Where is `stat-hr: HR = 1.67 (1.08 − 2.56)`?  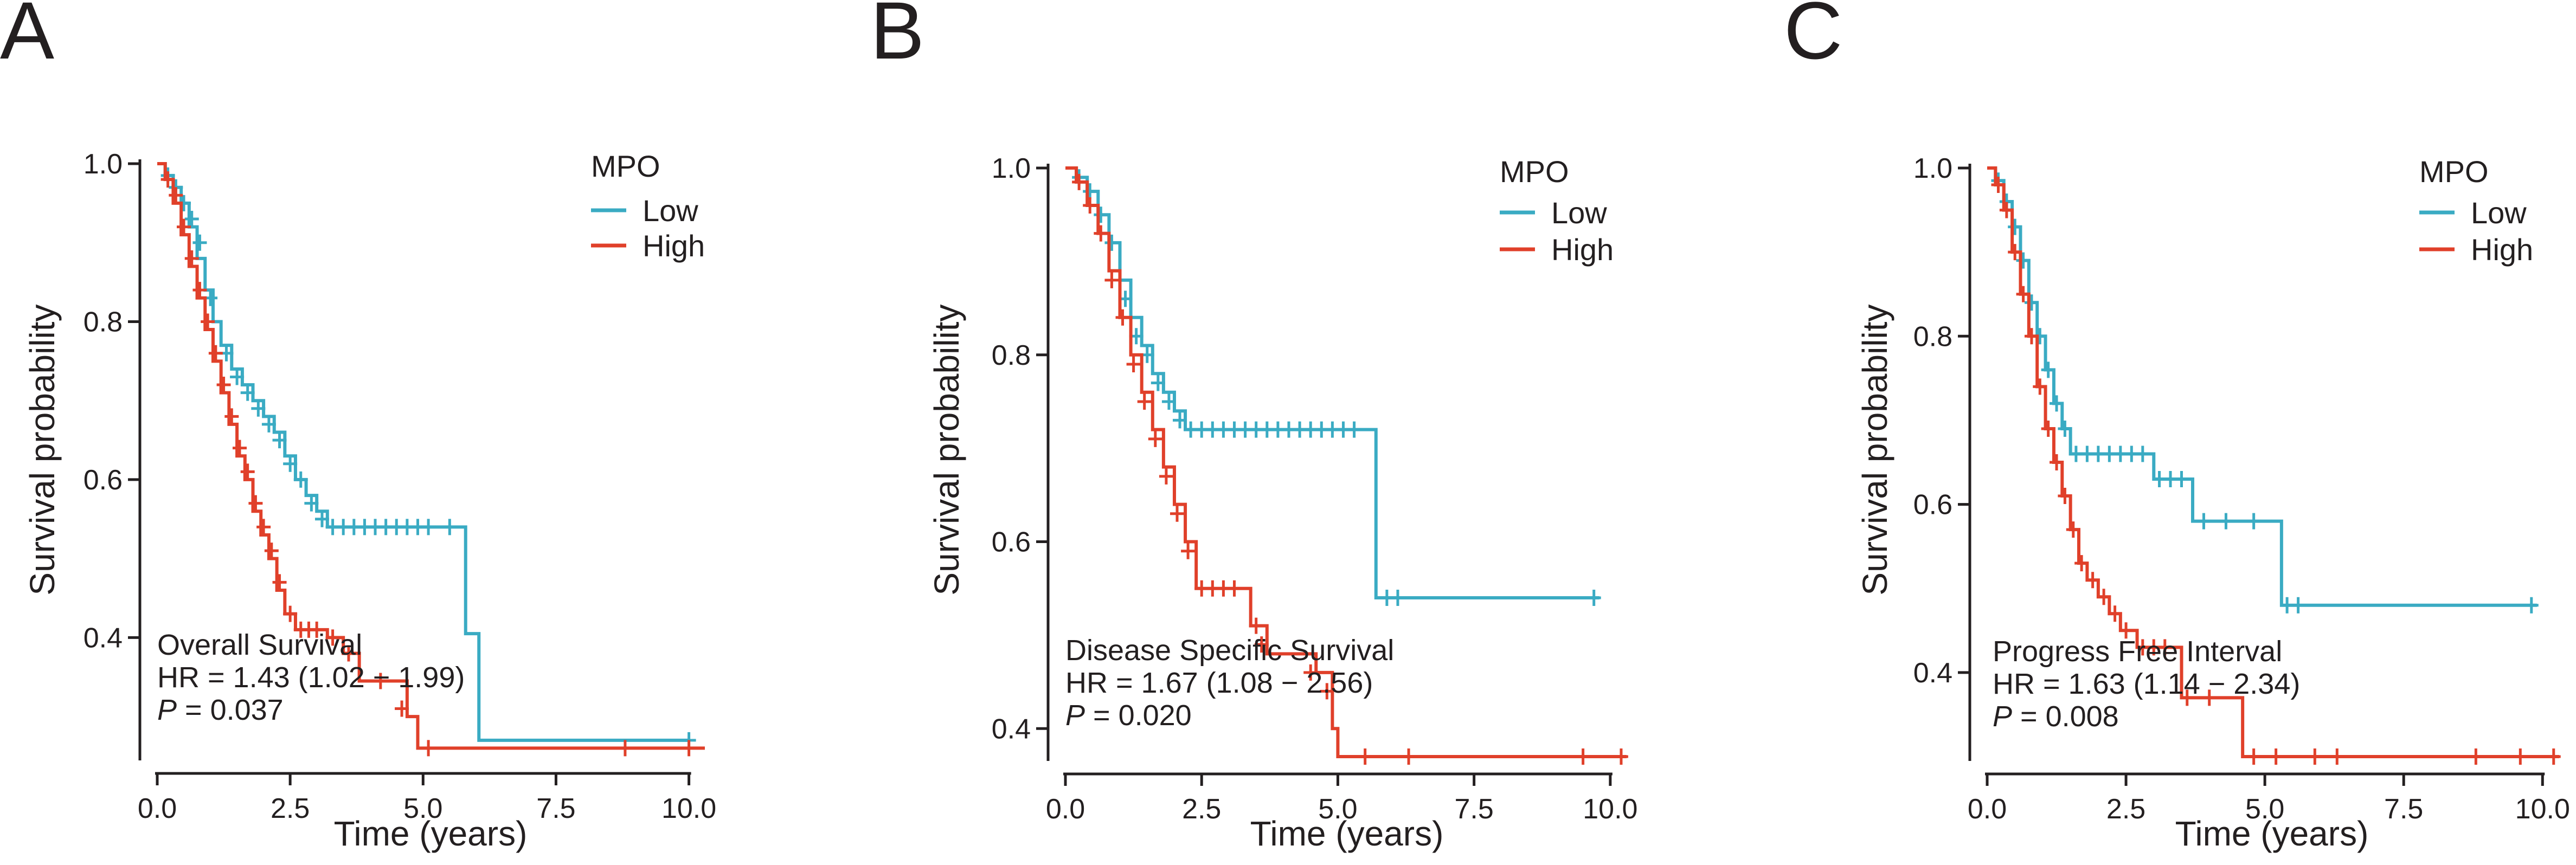 stat-hr: HR = 1.67 (1.08 − 2.56) is located at coordinates (1219, 683).